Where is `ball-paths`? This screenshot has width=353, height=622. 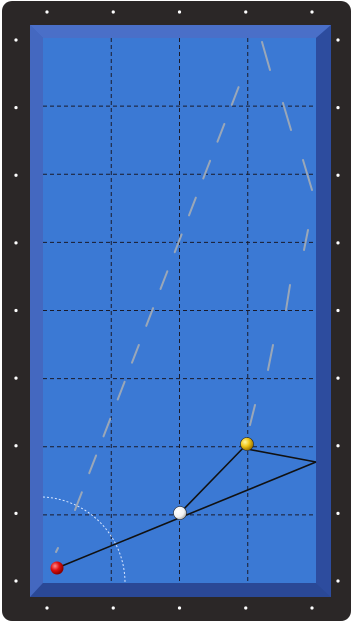 ball-paths is located at coordinates (186, 506).